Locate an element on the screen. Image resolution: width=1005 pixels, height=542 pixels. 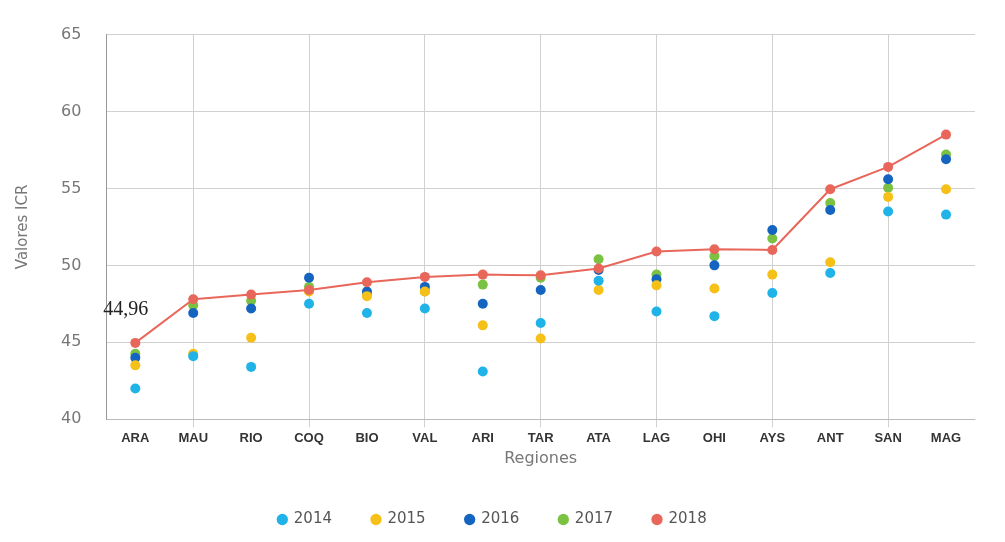
legend-label: 2017 is located at coordinates (594, 518).